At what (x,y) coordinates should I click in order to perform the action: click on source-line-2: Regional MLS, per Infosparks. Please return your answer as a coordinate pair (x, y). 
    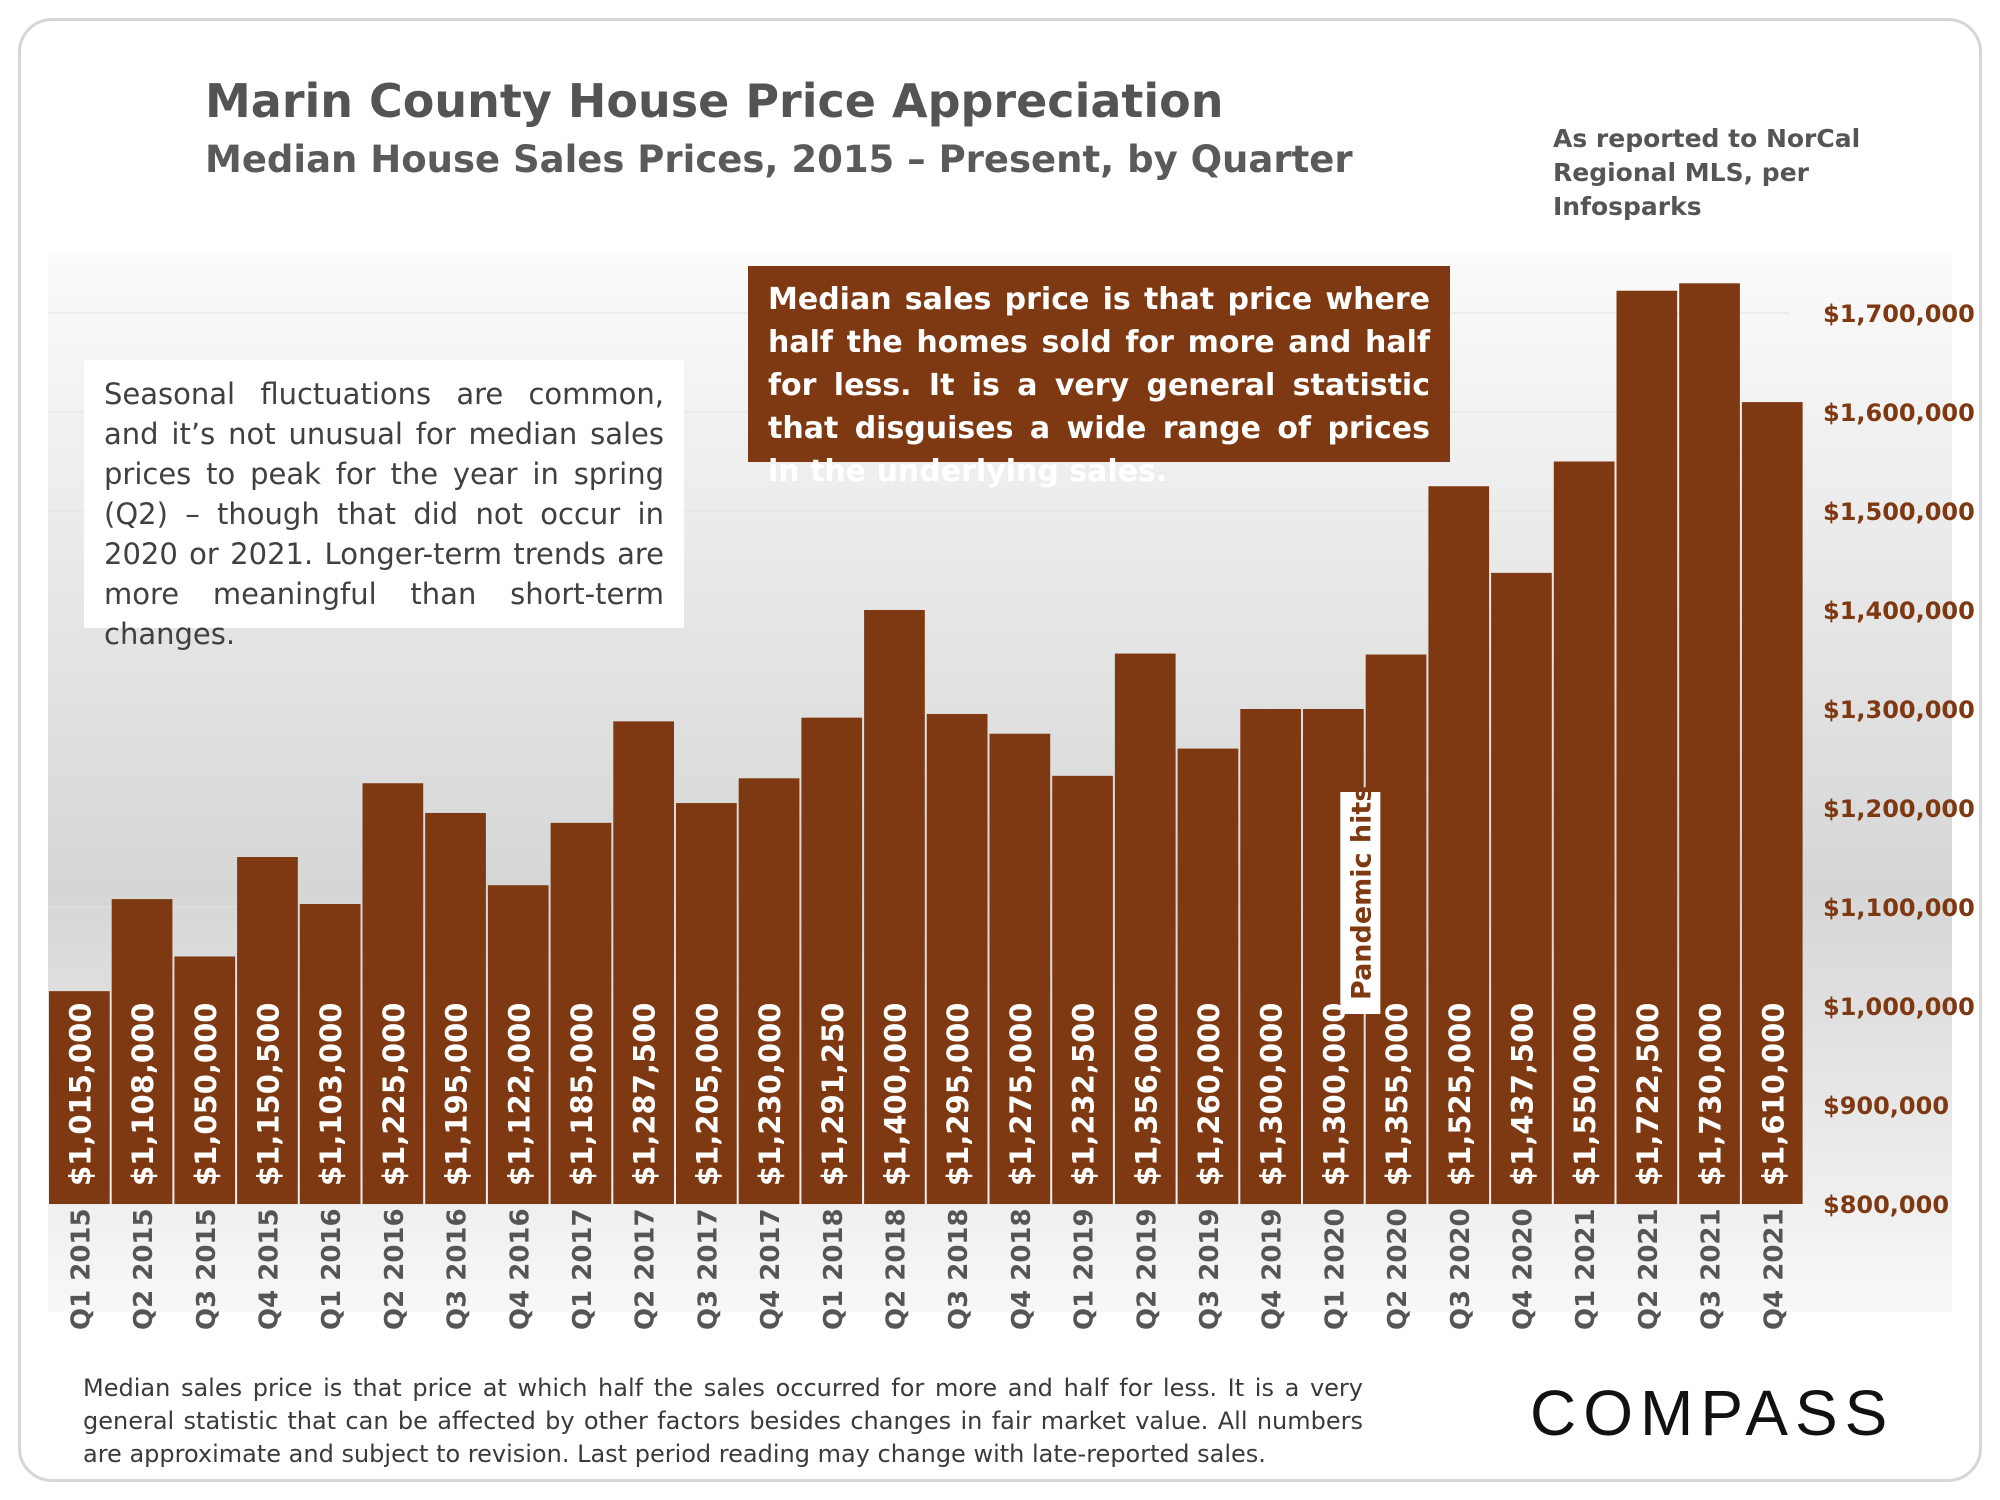
    Looking at the image, I should click on (1681, 189).